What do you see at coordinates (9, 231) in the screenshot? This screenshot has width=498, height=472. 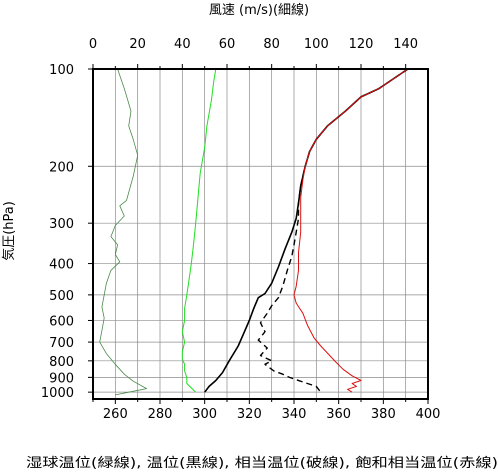 I see `left-axis-title: 気圧(hPa)` at bounding box center [9, 231].